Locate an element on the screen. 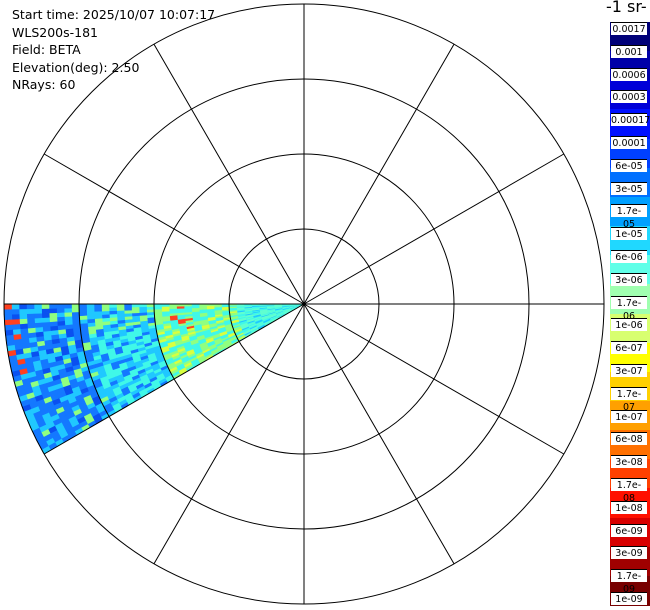 The image size is (650, 610). colorbar-tick-label: 3e-08 is located at coordinates (629, 461).